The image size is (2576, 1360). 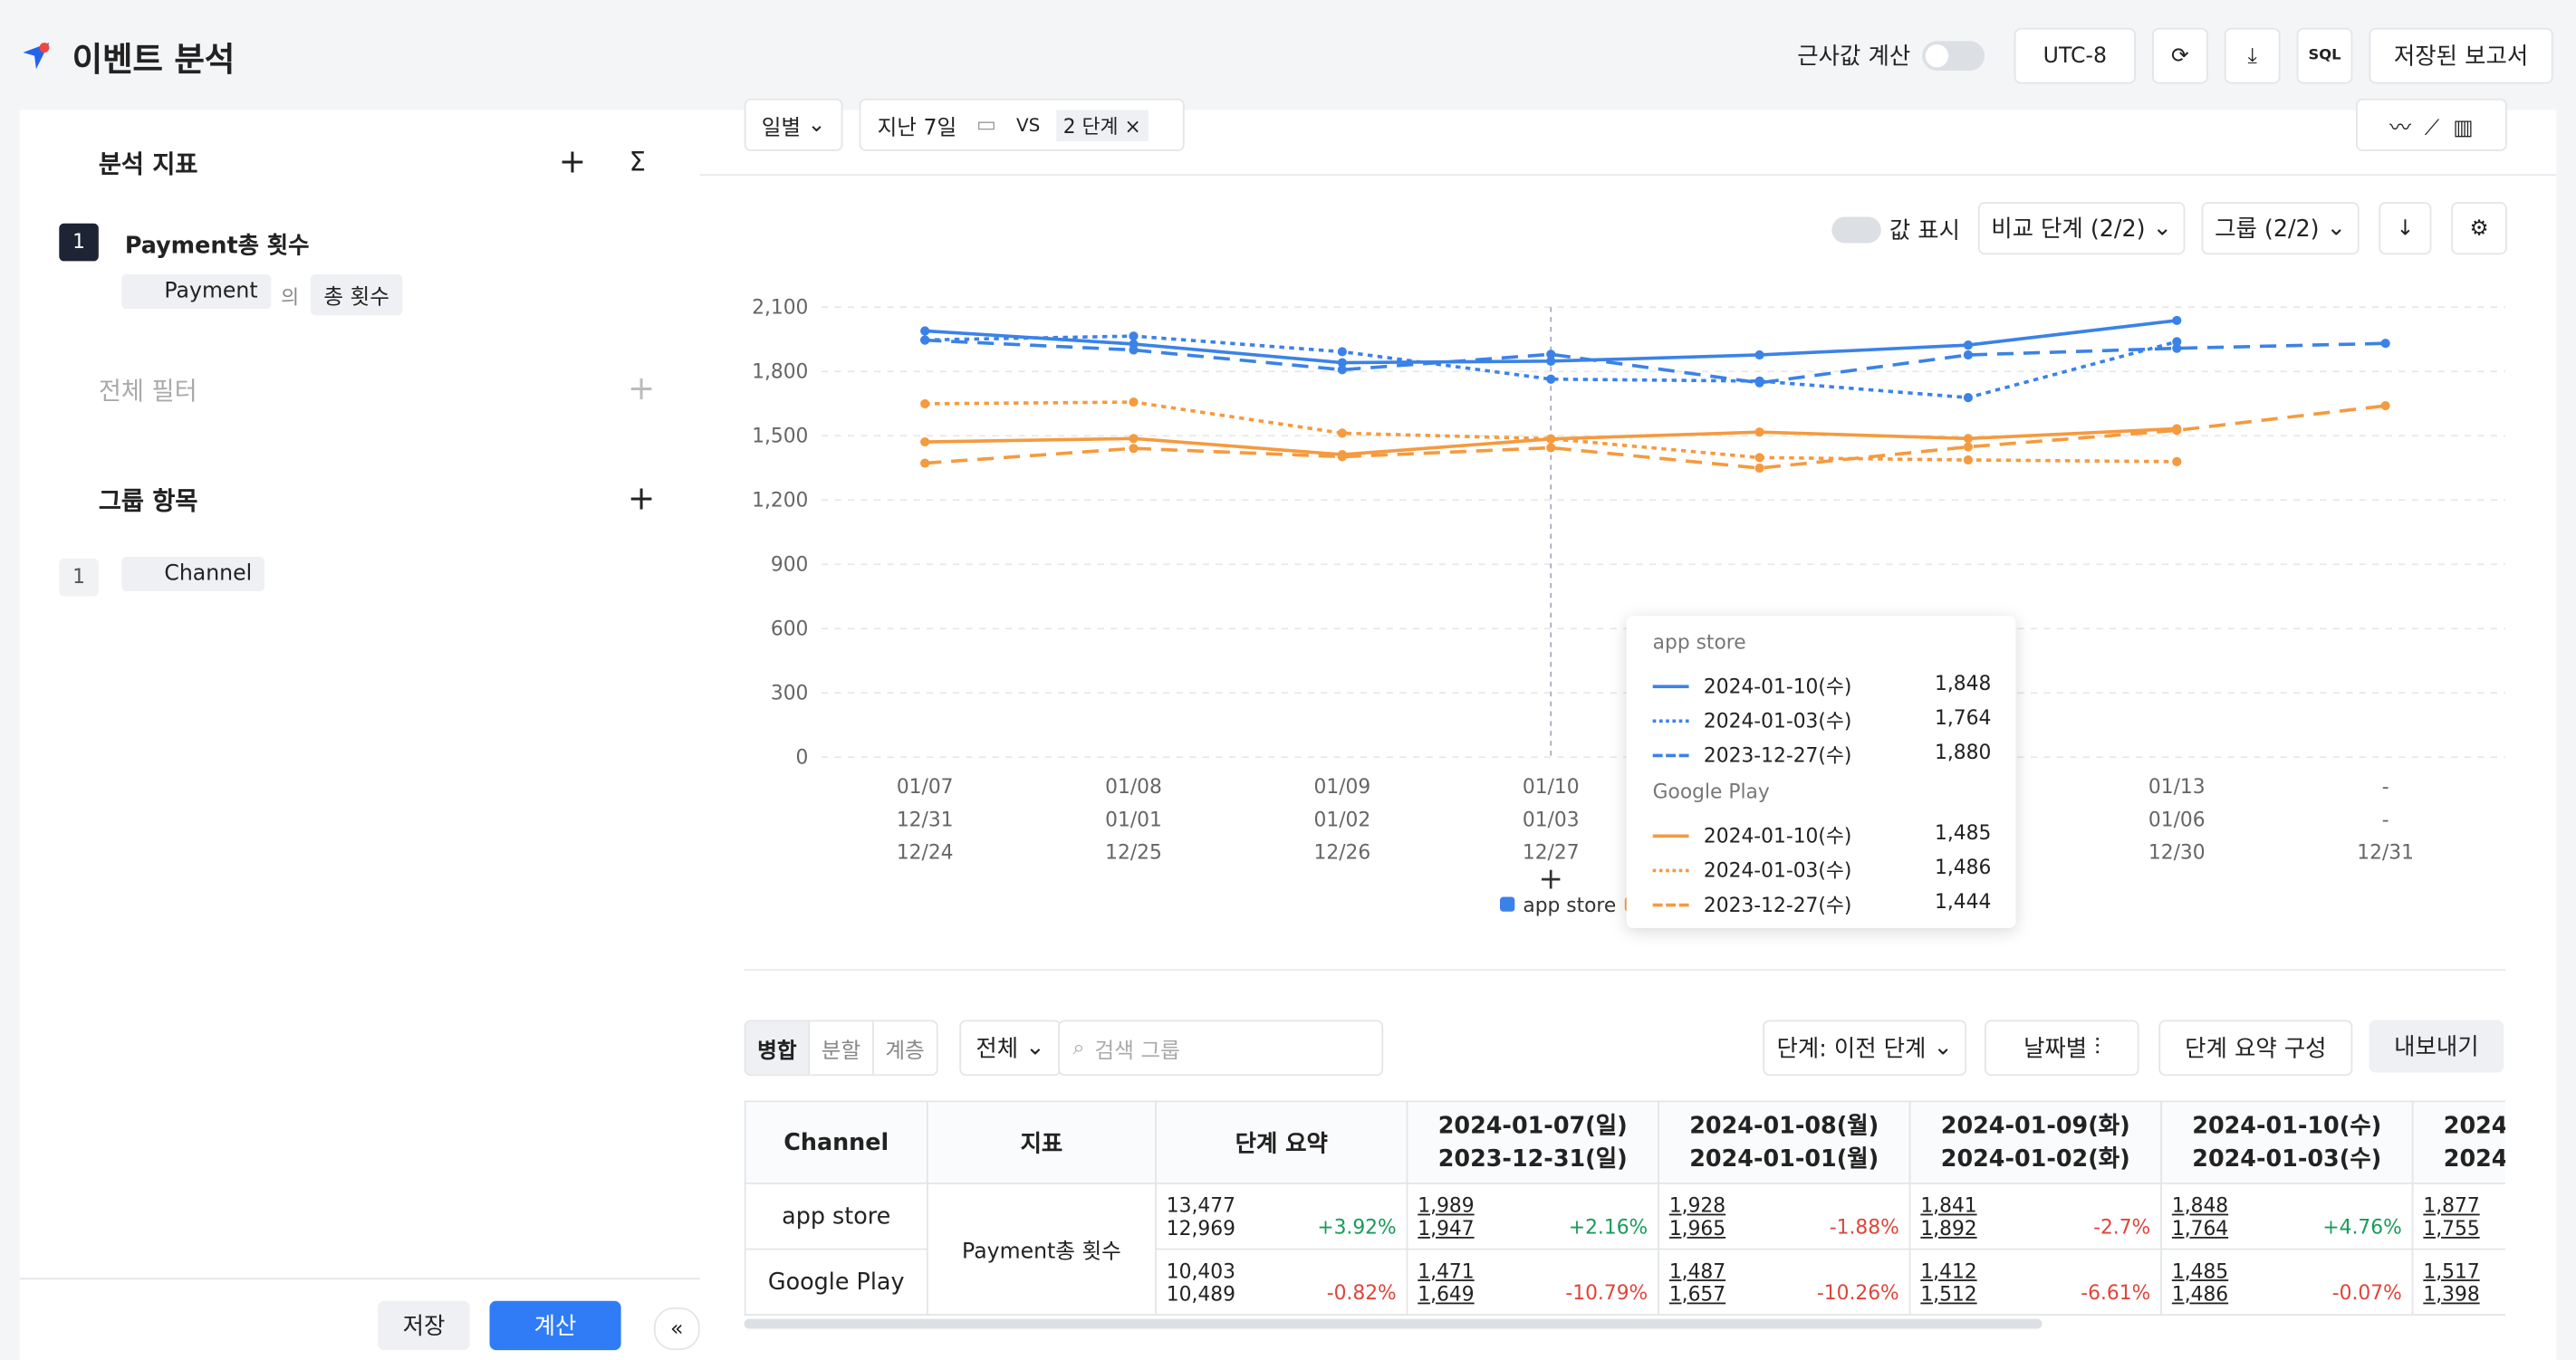 What do you see at coordinates (1028, 125) in the screenshot?
I see `vs: VS` at bounding box center [1028, 125].